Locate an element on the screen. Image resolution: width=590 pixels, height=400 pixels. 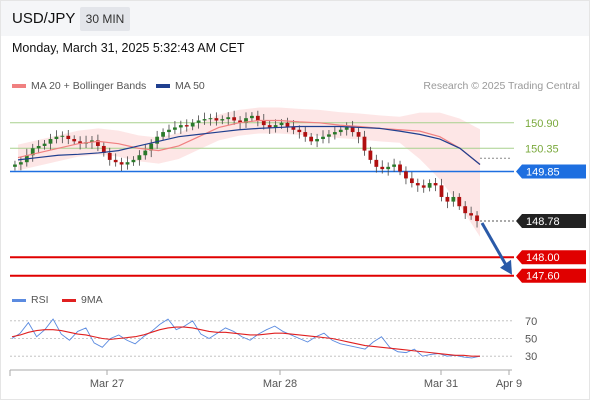
symbol-title: USD/JPY is located at coordinates (44, 18).